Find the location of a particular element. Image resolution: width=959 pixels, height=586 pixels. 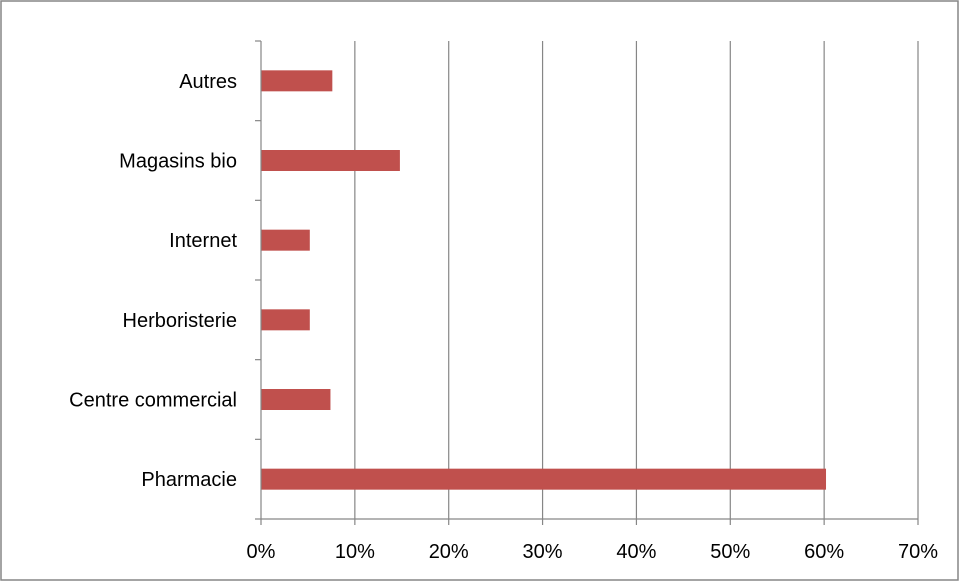

x-tick-label: 50% is located at coordinates (730, 552).